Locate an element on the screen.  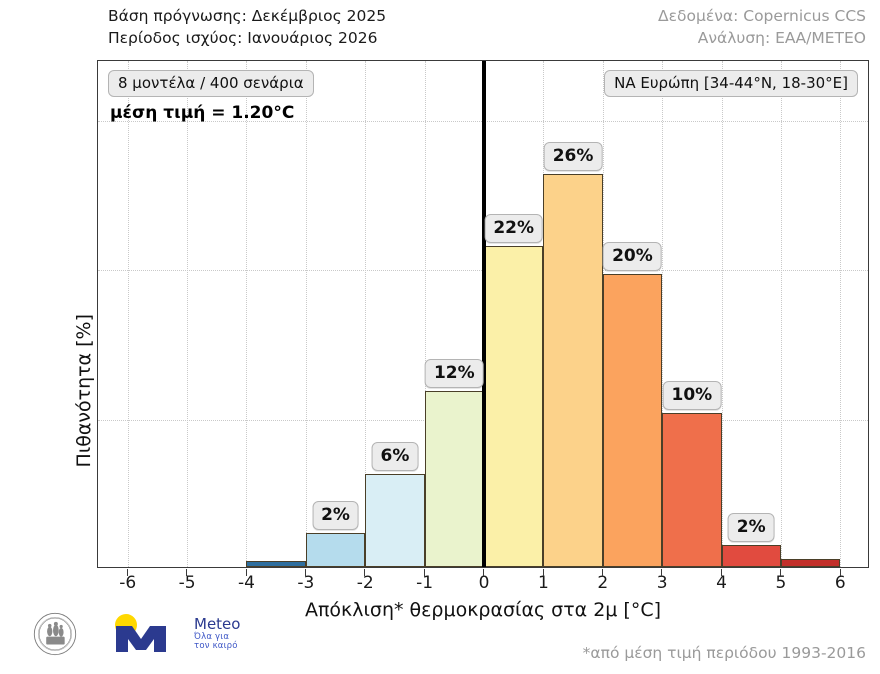
x-axis-tick-label: 2 is located at coordinates (603, 583).